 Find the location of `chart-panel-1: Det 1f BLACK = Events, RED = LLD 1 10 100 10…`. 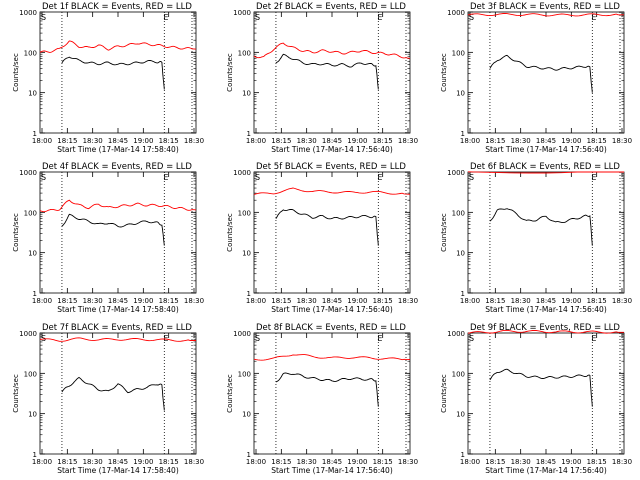

chart-panel-1: Det 1f BLACK = Events, RED = LLD 1 10 100 10… is located at coordinates (108, 78).